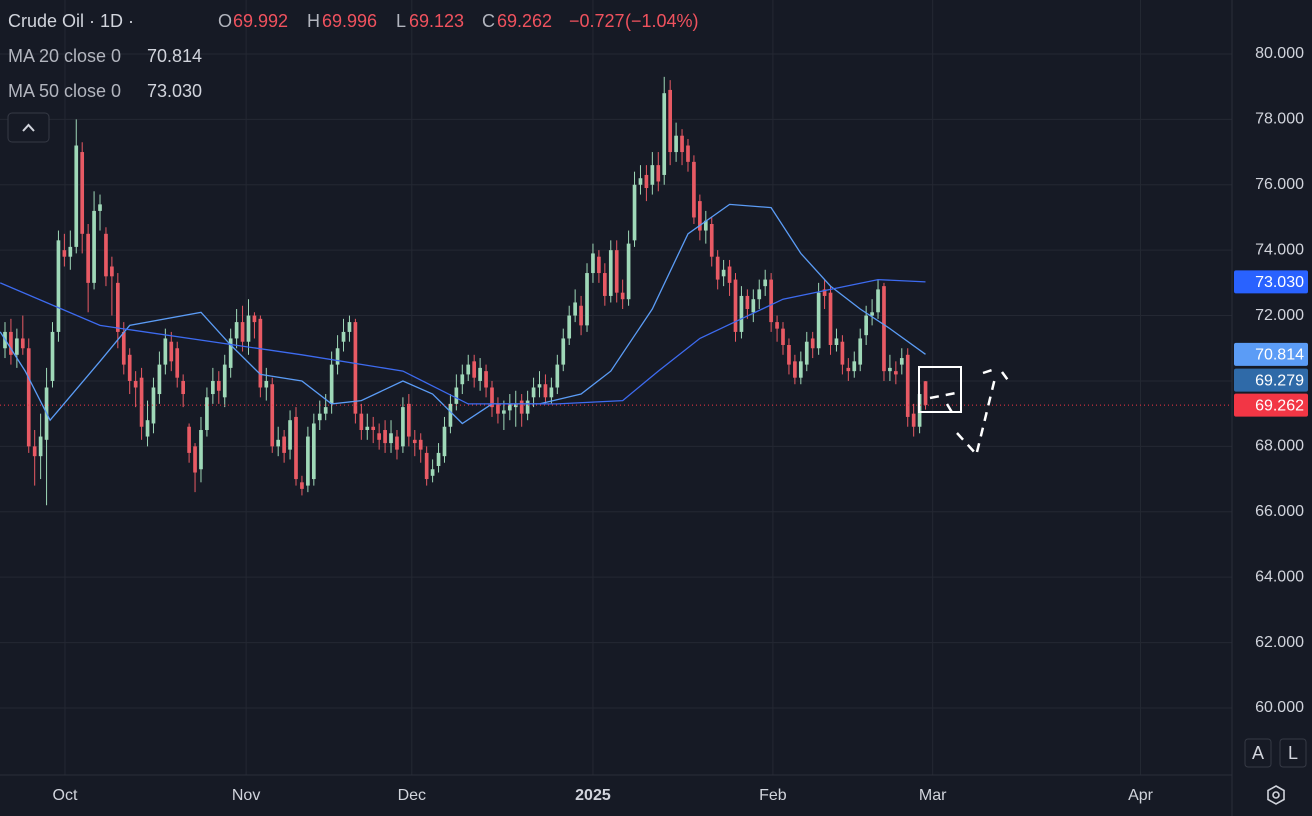  Describe the element at coordinates (1271, 282) in the screenshot. I see `price-label-box` at that location.